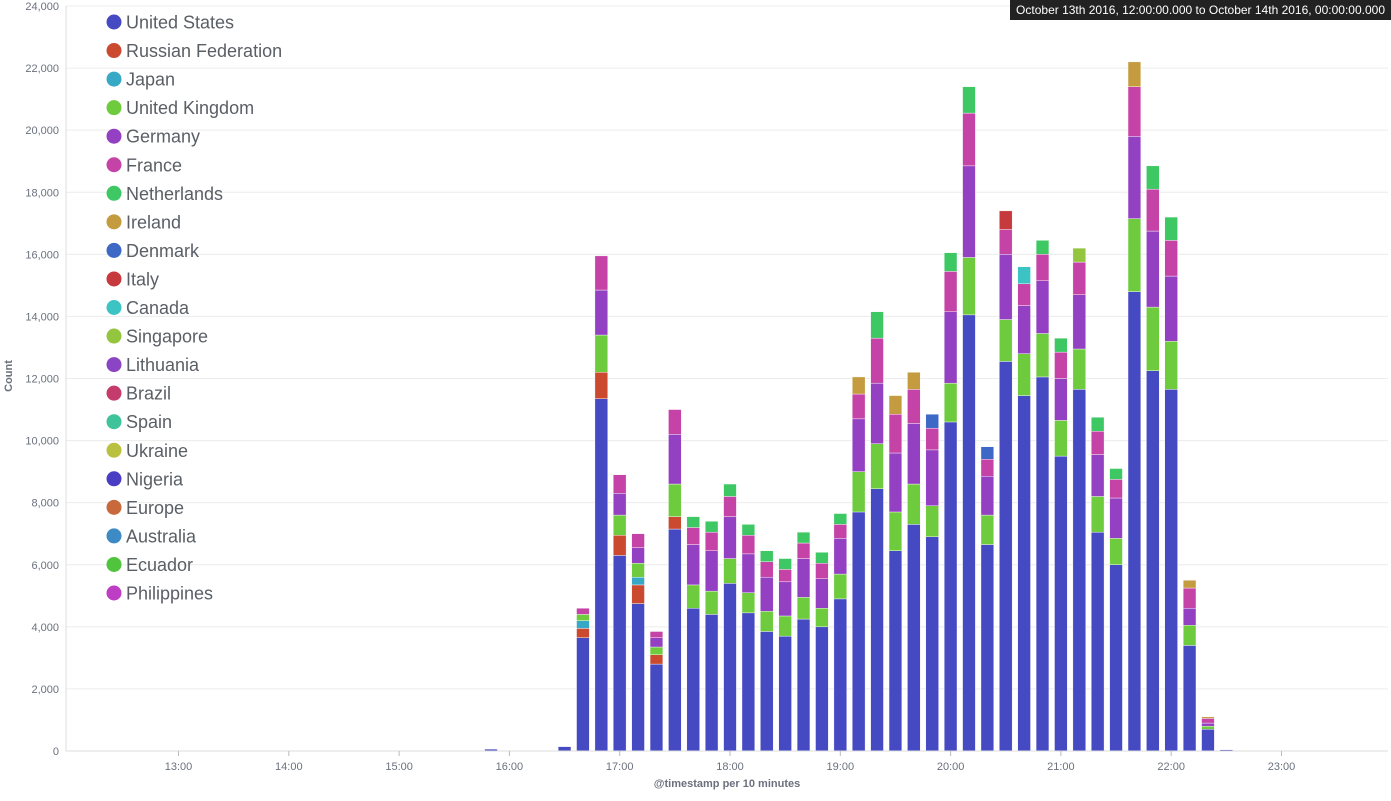  Describe the element at coordinates (133, 279) in the screenshot. I see `legend-item: Italy` at that location.